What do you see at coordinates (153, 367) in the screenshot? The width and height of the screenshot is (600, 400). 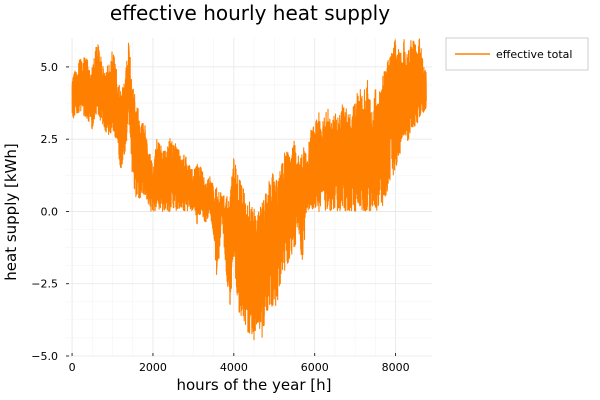 I see `x-tick-label: 2000` at bounding box center [153, 367].